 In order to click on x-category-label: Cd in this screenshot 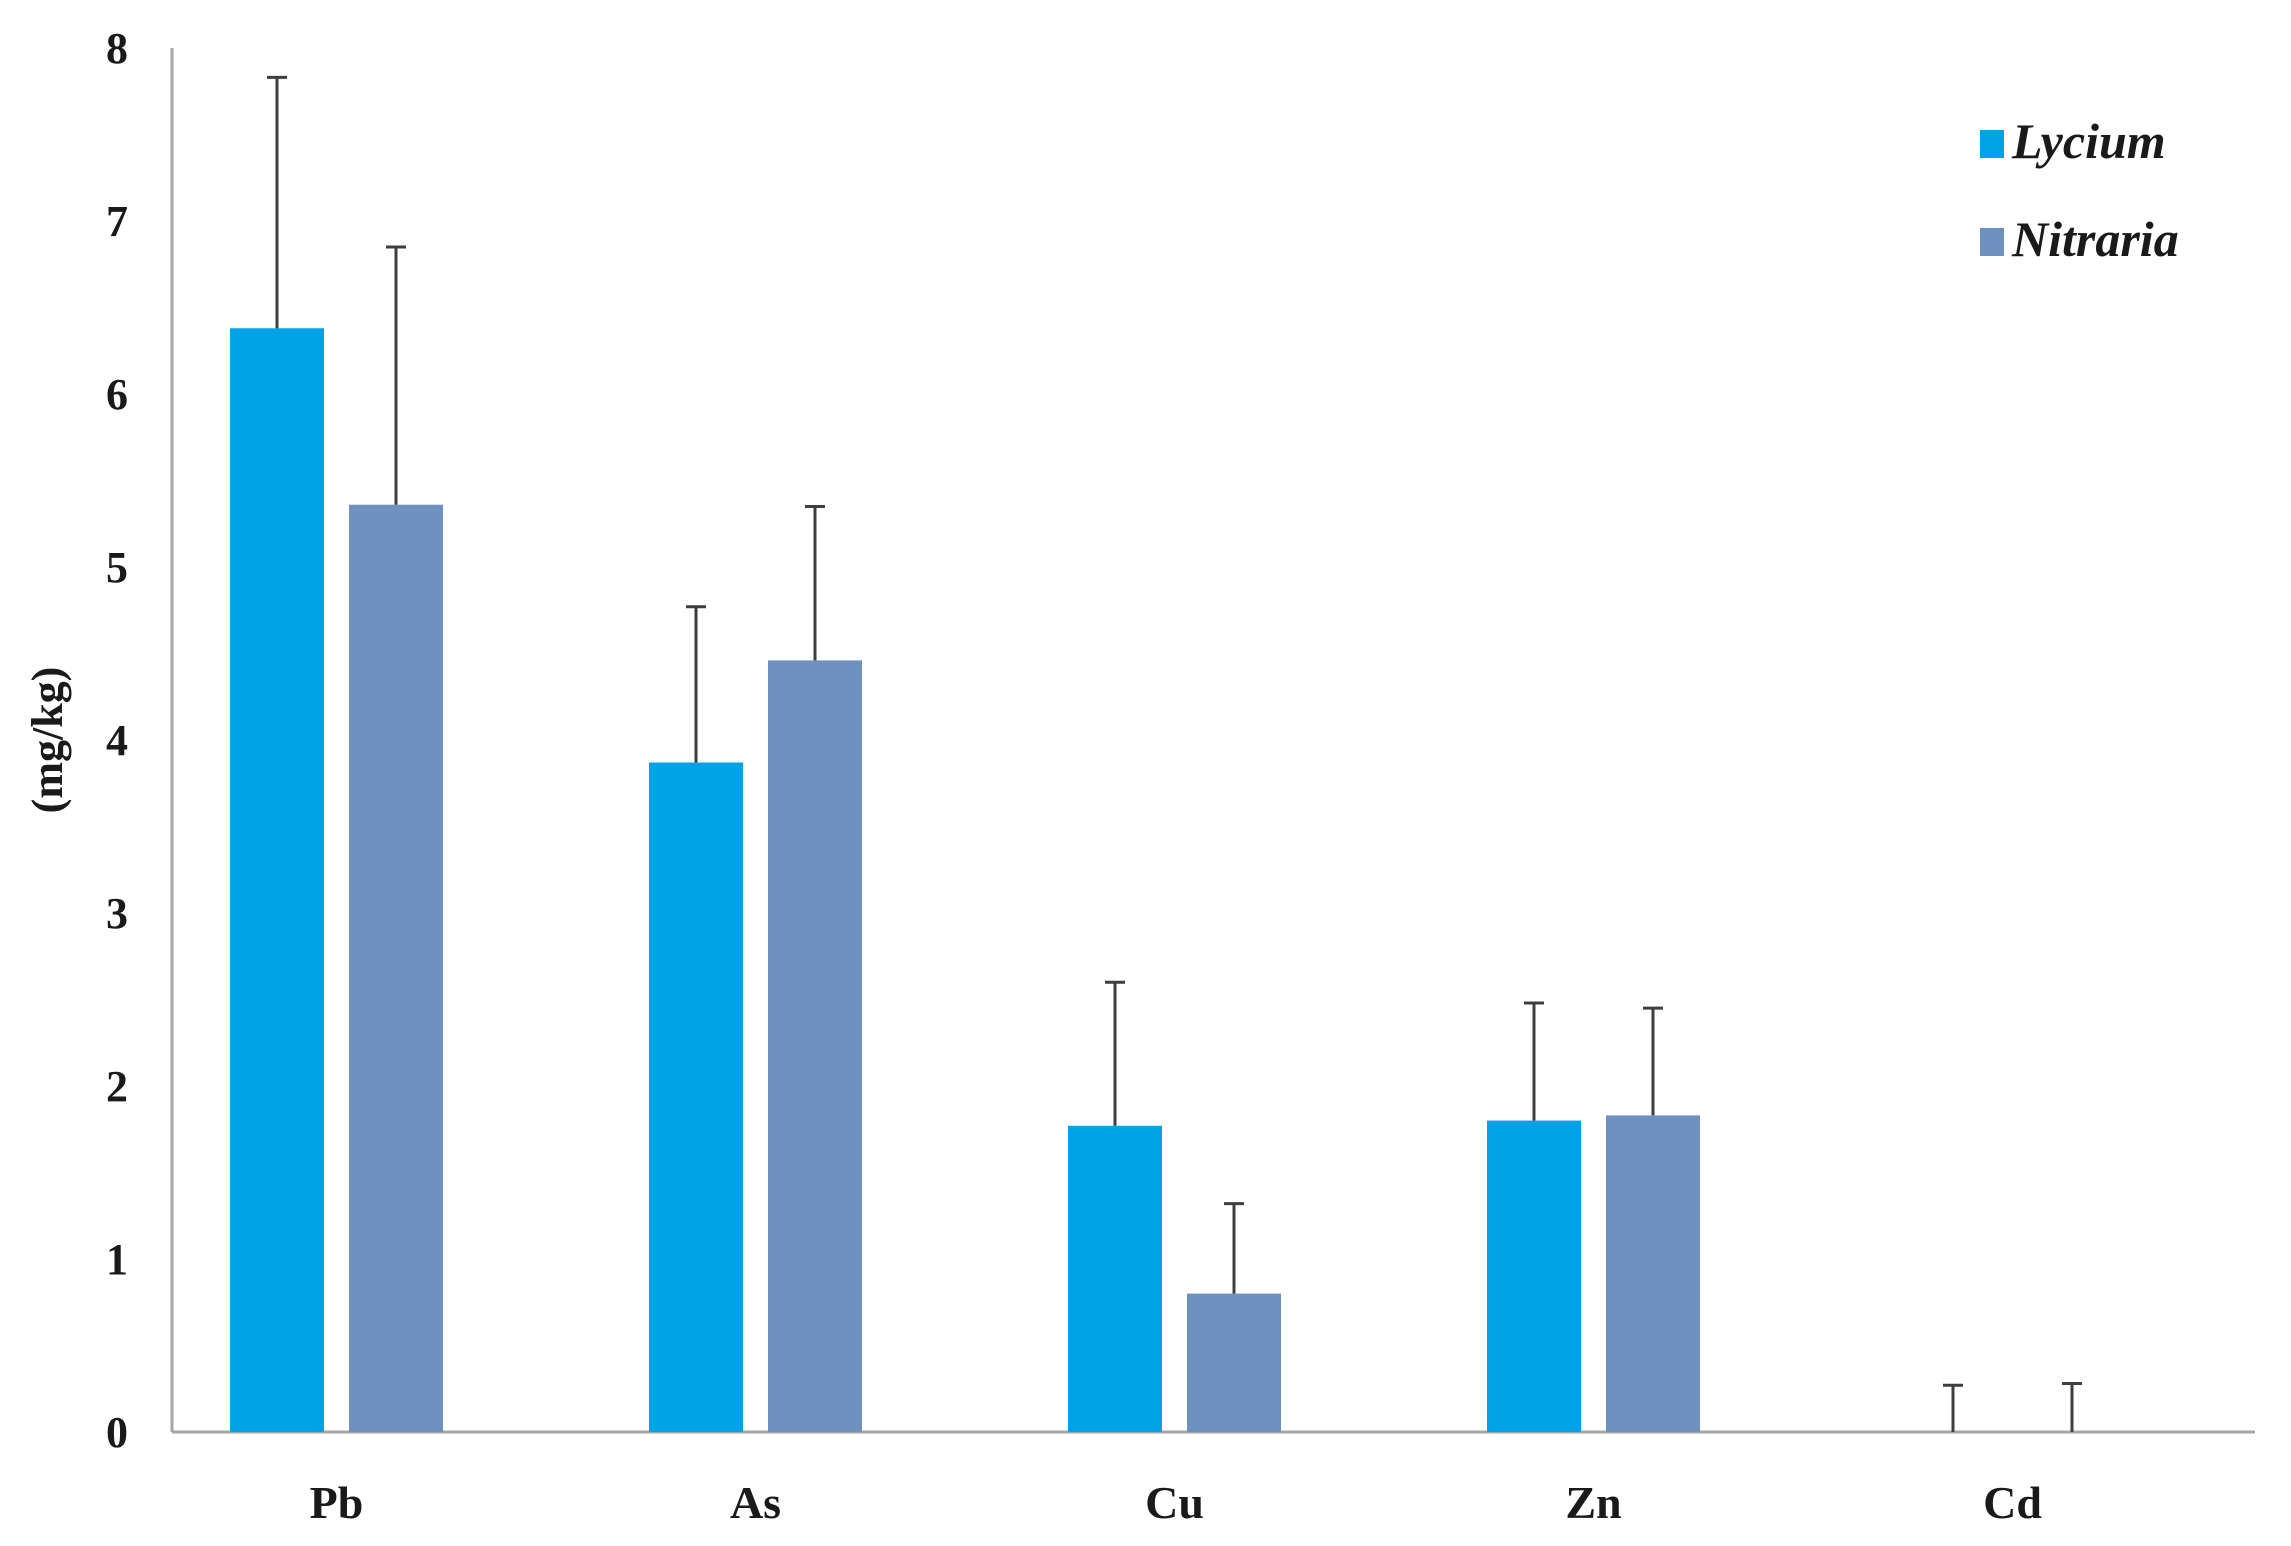, I will do `click(2012, 1502)`.